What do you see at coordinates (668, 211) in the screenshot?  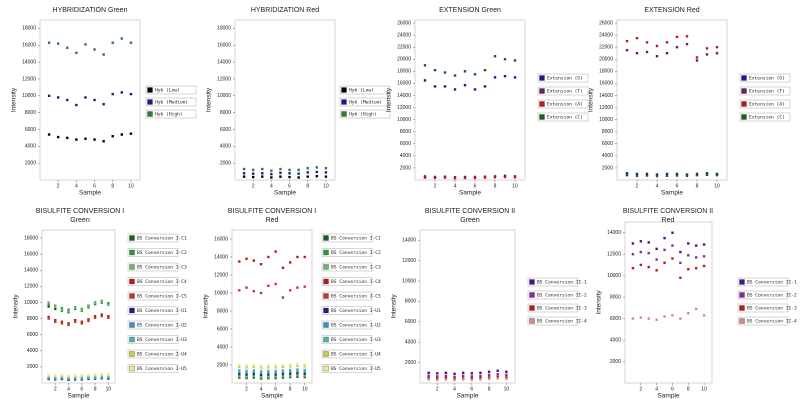 I see `chart-title: BISULFITE CONVERSION II` at bounding box center [668, 211].